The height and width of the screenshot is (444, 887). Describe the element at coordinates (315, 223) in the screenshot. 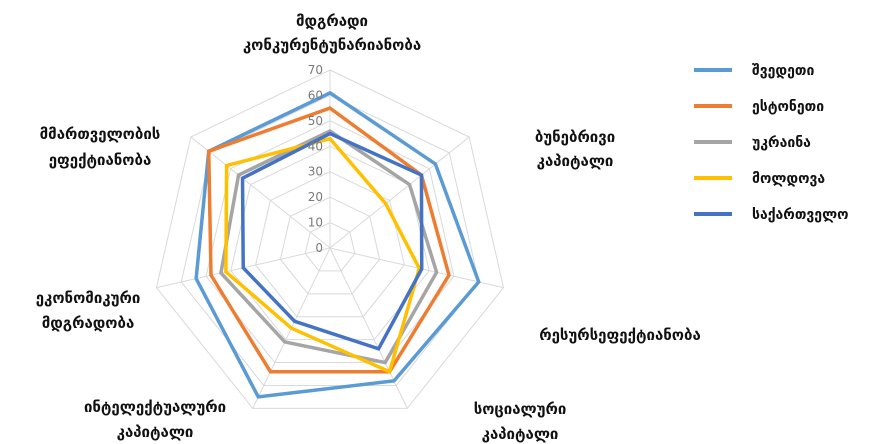

I see `tick-label: 10` at that location.